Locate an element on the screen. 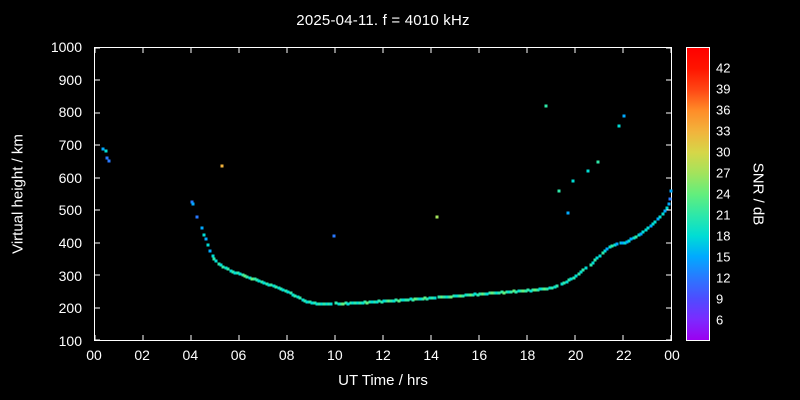 Image resolution: width=800 pixels, height=400 pixels. colorbar-tick-label: 33 is located at coordinates (723, 131).